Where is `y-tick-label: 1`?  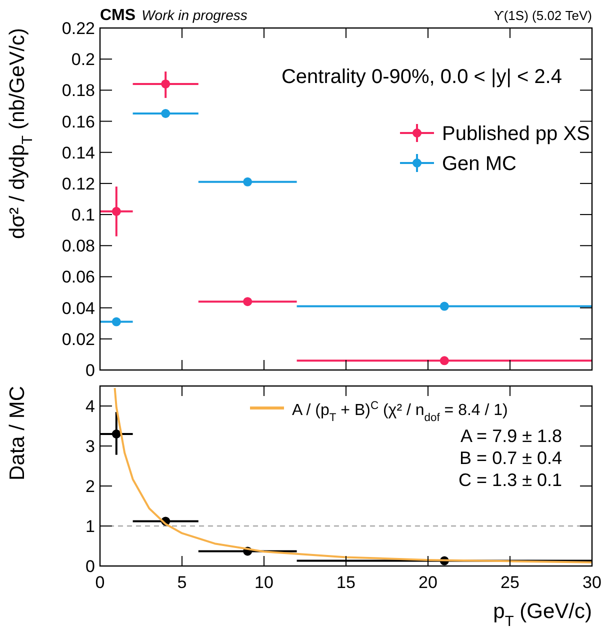 y-tick-label: 1 is located at coordinates (90, 526).